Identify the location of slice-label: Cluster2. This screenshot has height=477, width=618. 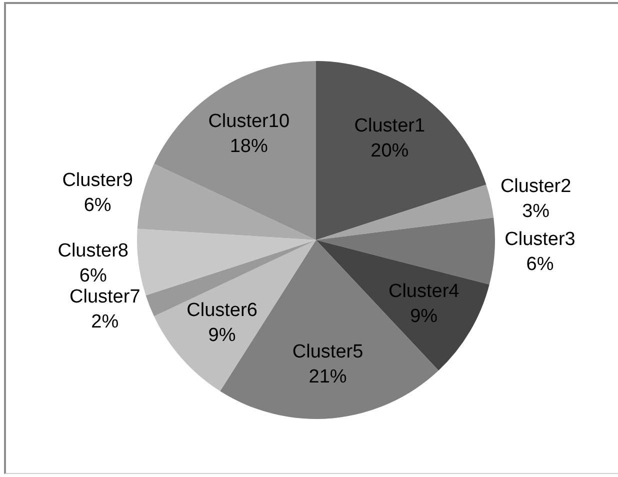
(536, 186).